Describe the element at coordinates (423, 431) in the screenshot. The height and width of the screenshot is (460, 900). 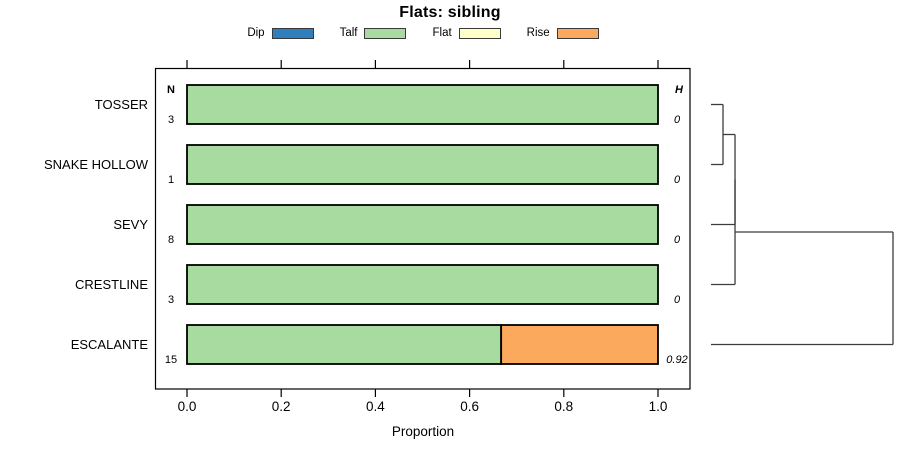
I see `x-axis-title: Proportion` at that location.